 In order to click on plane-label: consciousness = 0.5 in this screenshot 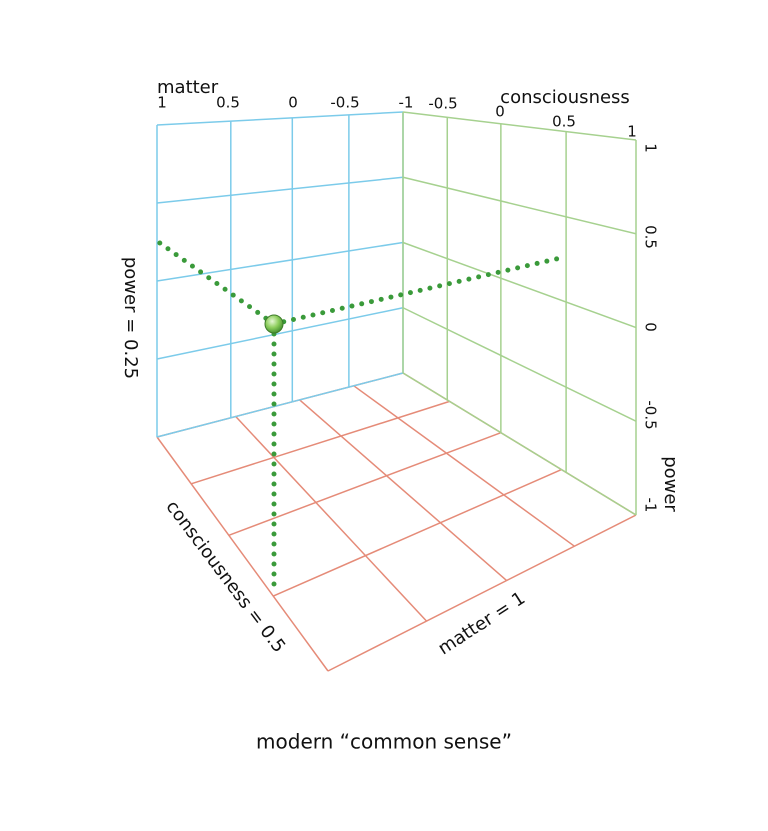, I will do `click(225, 577)`.